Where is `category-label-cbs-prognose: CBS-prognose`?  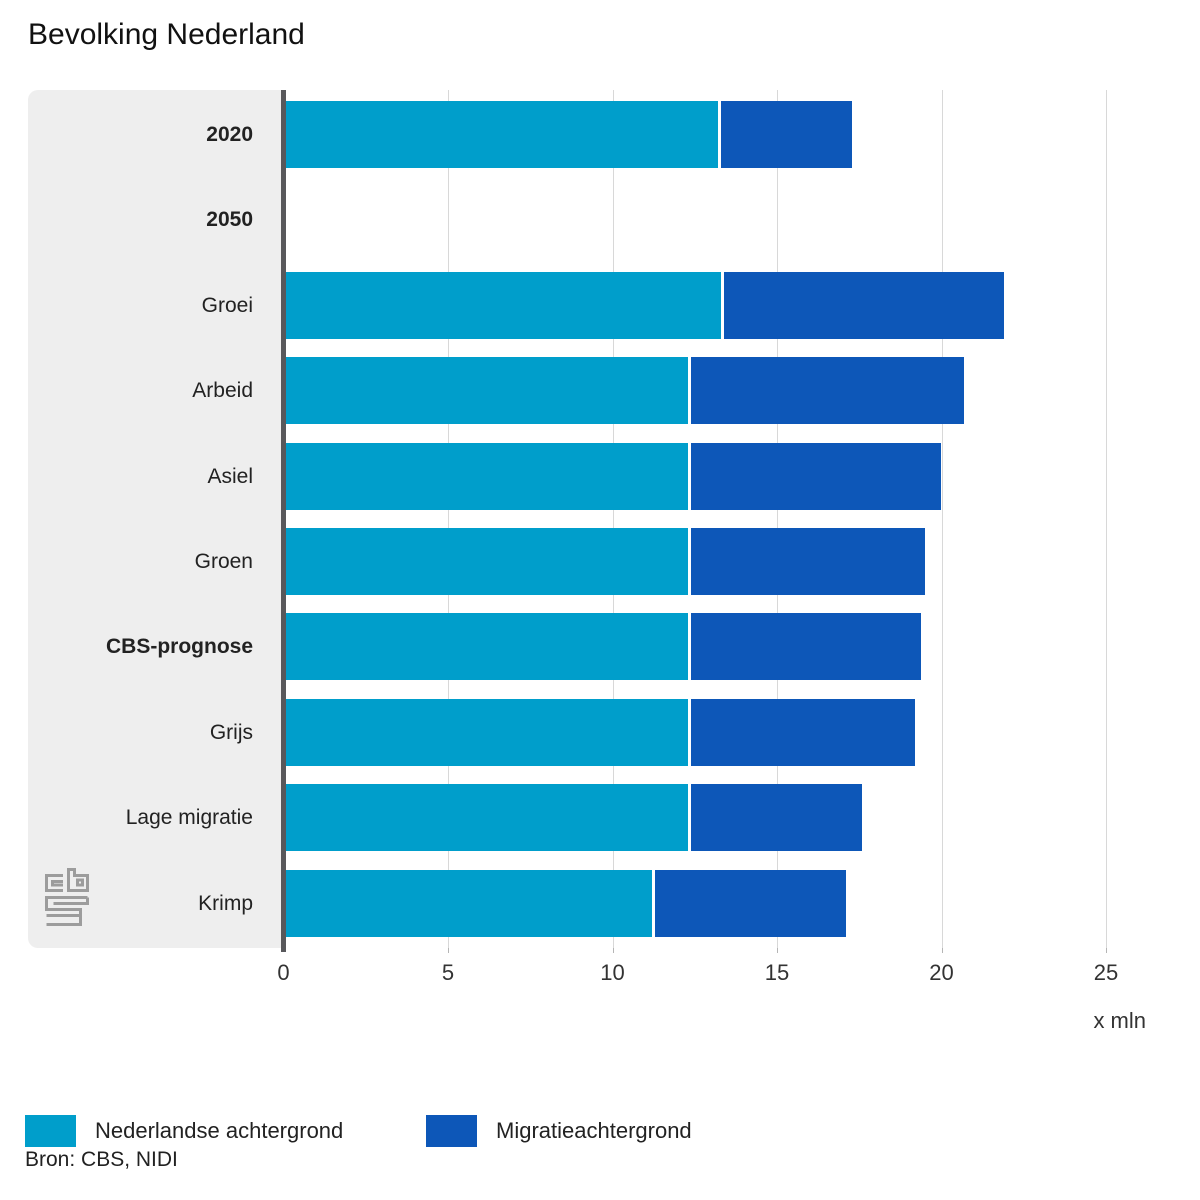
category-label-cbs-prognose: CBS-prognose is located at coordinates (179, 647).